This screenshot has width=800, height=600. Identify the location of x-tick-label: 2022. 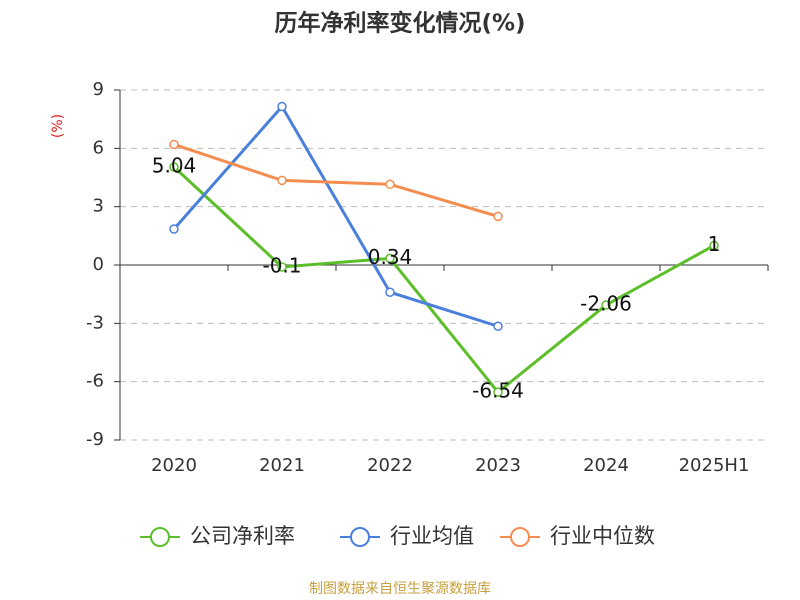
(390, 465).